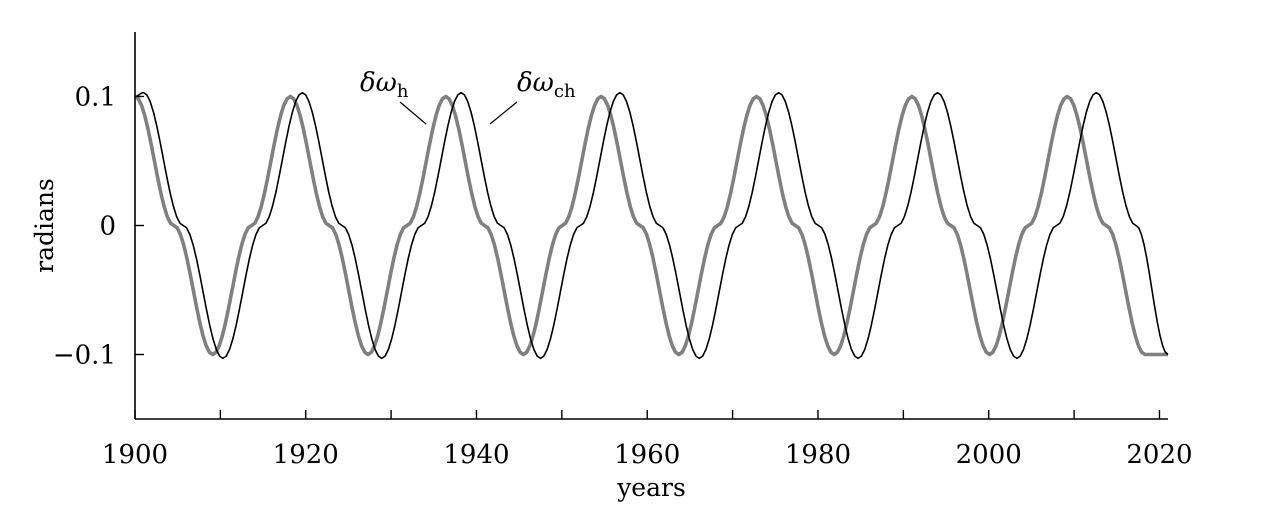 This screenshot has width=1272, height=520. Describe the element at coordinates (107, 227) in the screenshot. I see `y-tick-label: 0` at that location.